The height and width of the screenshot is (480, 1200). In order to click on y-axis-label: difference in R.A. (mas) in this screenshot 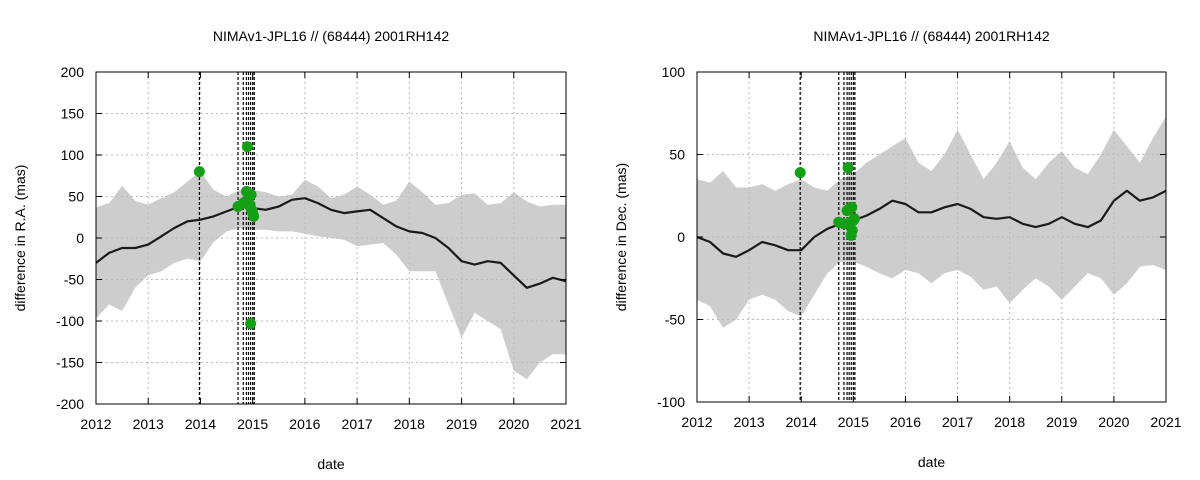, I will do `click(20, 238)`.